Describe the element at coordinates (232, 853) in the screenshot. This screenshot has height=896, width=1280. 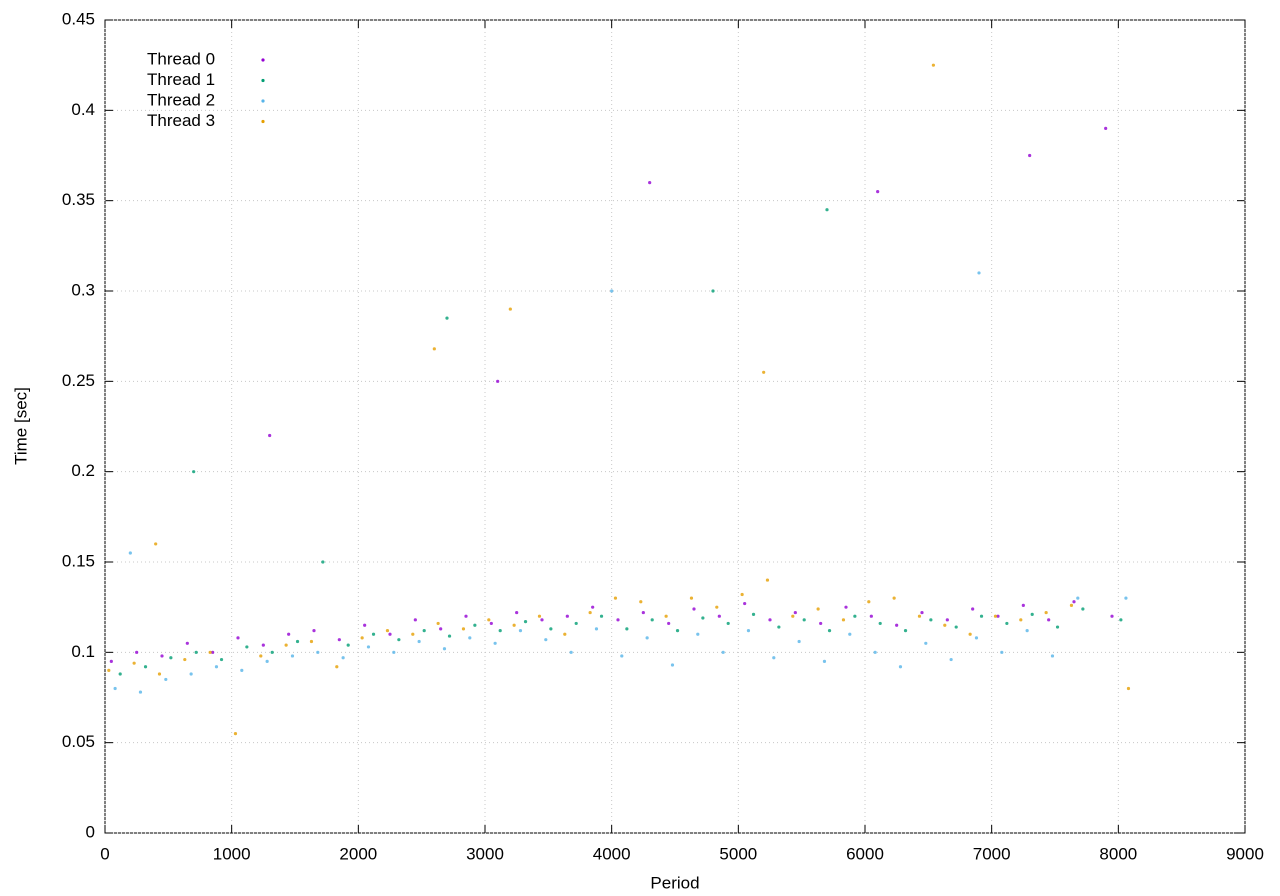
I see `x-tick-label: 1000` at that location.